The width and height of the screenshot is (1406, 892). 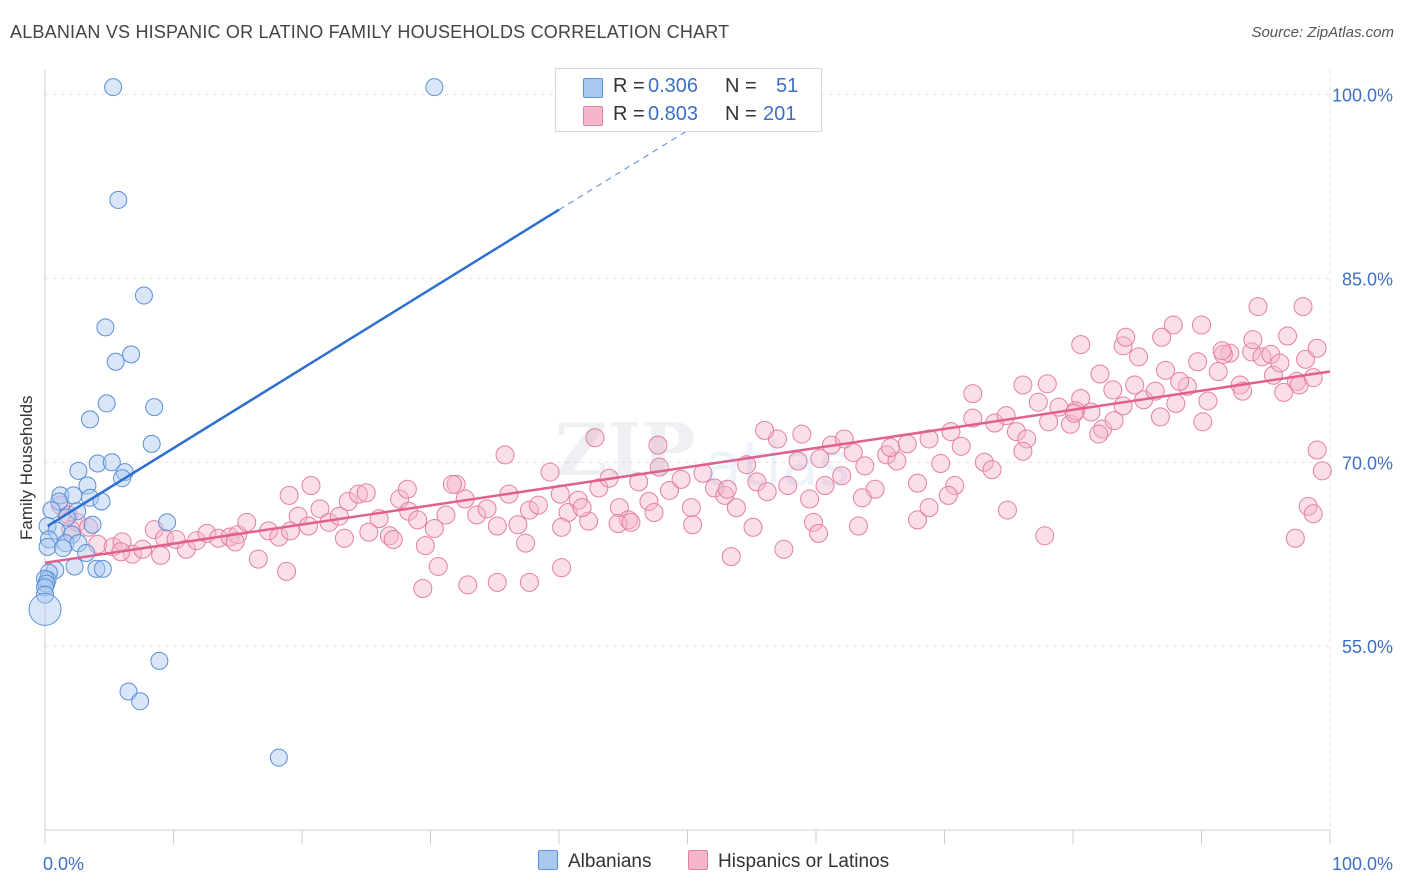 What do you see at coordinates (593, 88) in the screenshot?
I see `albanians-swatch` at bounding box center [593, 88].